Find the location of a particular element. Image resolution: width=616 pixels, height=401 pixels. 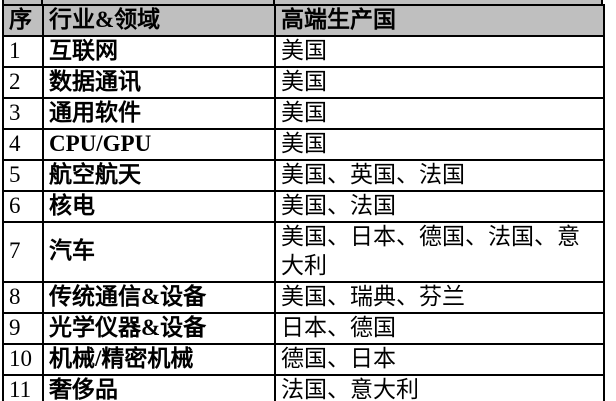

industry-cell: 光学仪器&设备 is located at coordinates (159, 328).